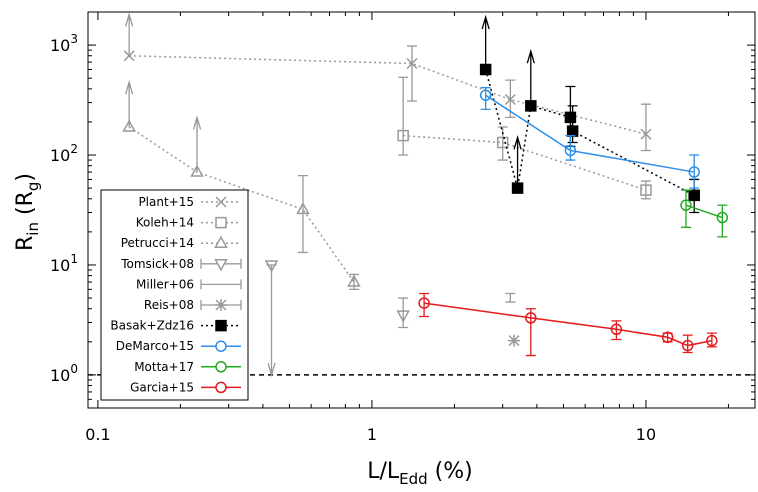  I want to click on axis-label-part: in, so click(33, 229).